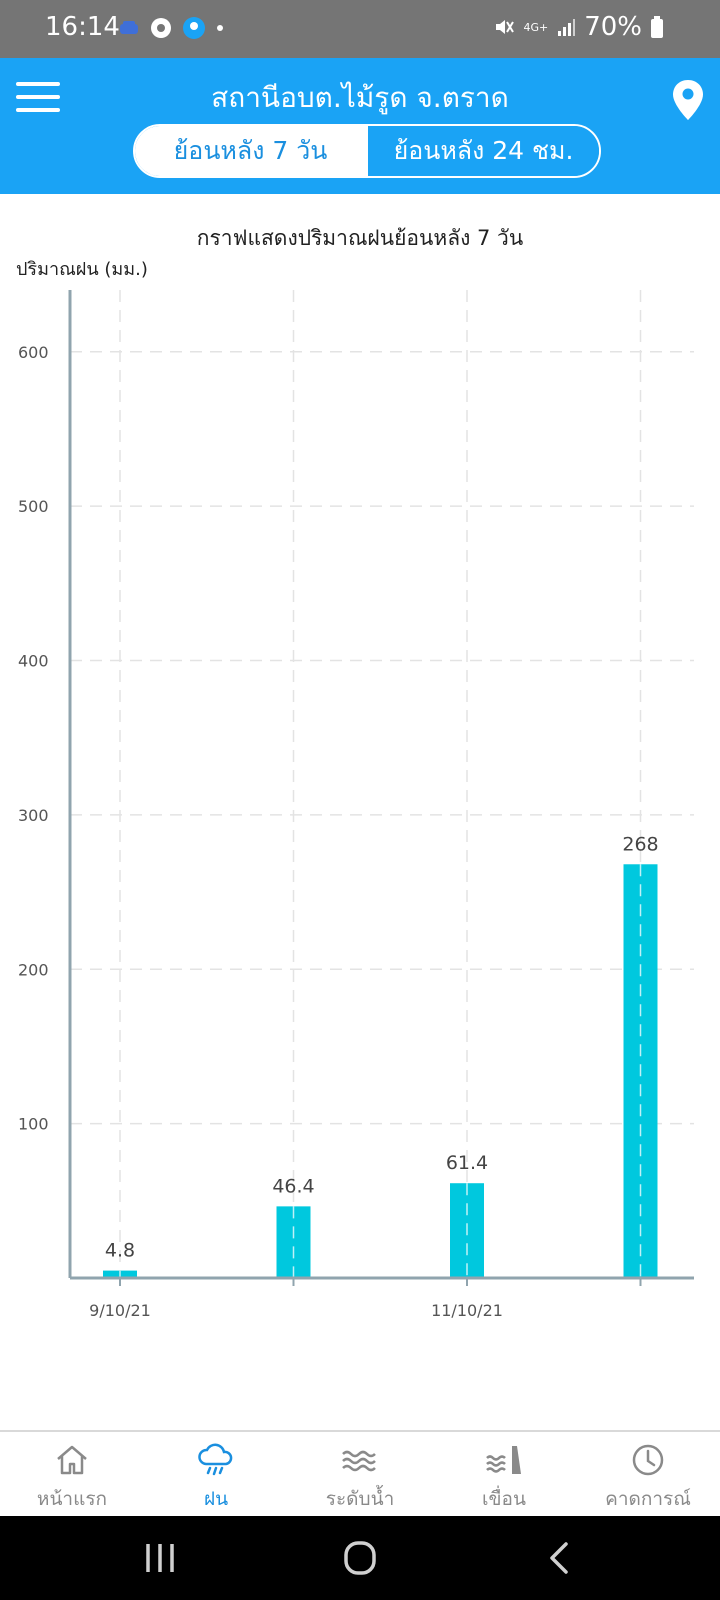 Image resolution: width=720 pixels, height=1600 pixels. What do you see at coordinates (567, 27) in the screenshot?
I see `signal-icon` at bounding box center [567, 27].